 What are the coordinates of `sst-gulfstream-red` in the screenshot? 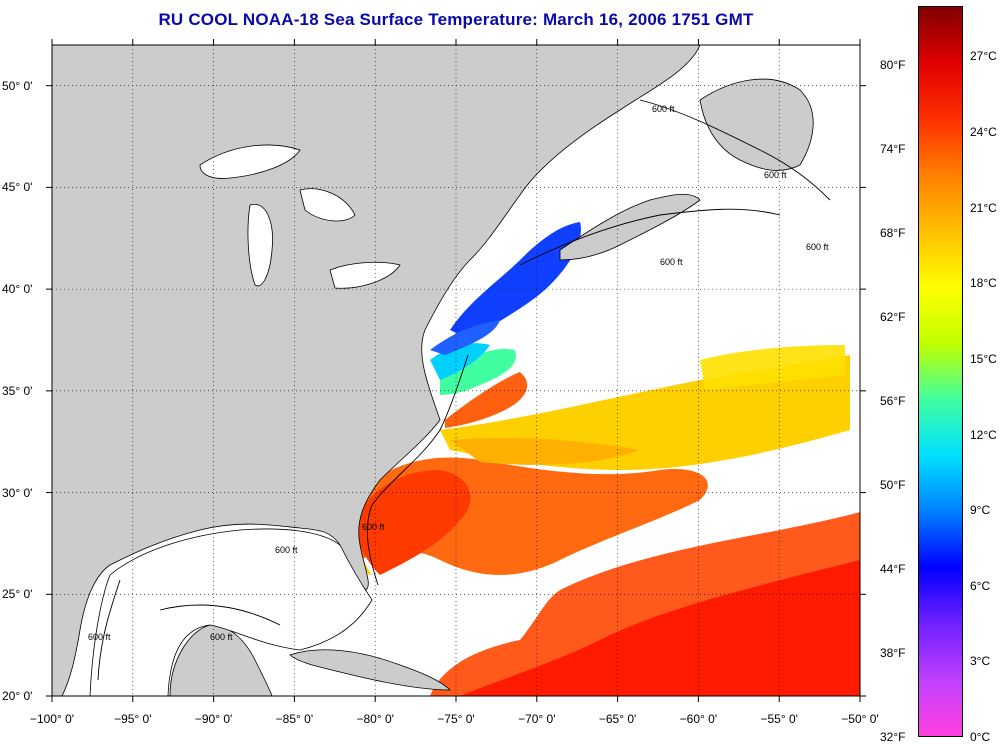 It's located at (413, 522).